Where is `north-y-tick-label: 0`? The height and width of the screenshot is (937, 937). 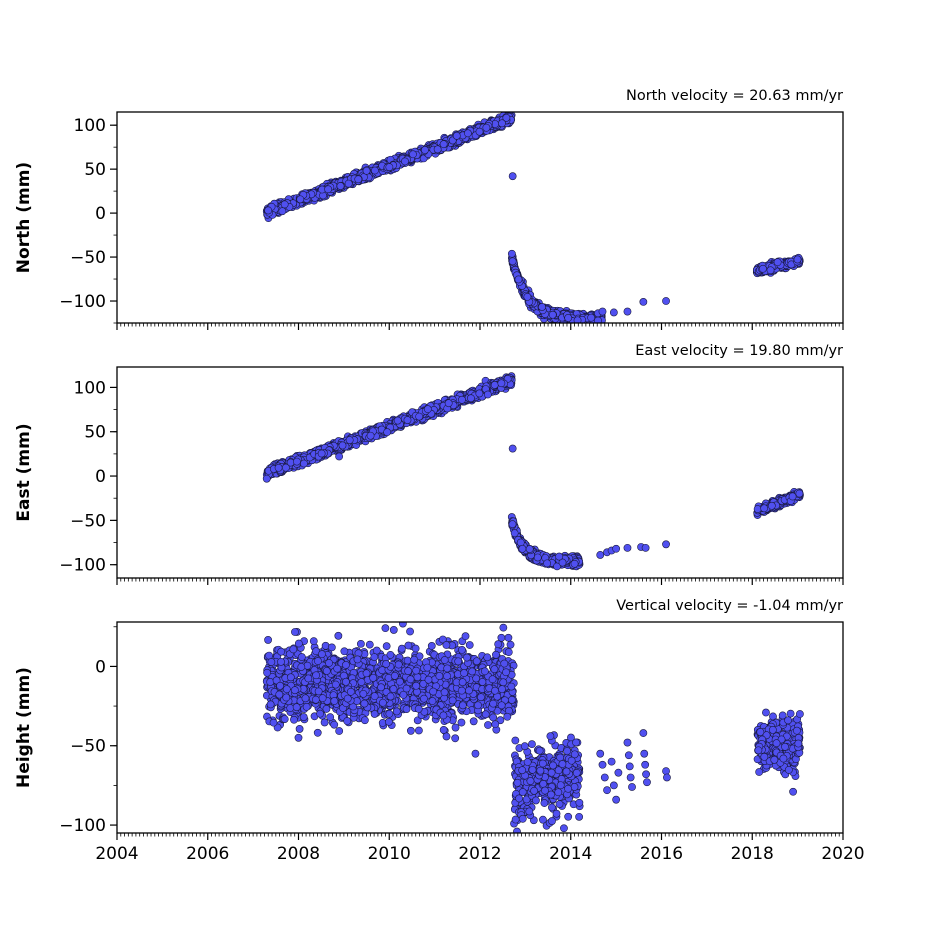
north-y-tick-label: 0 is located at coordinates (100, 214).